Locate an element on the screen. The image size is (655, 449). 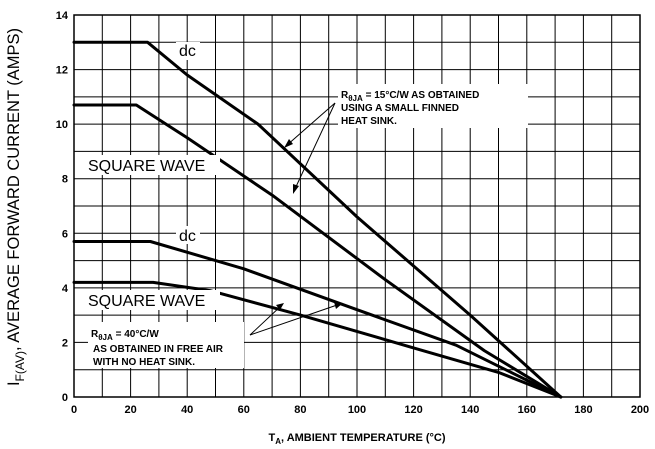
y-tick-label: 12 is located at coordinates (62, 71).